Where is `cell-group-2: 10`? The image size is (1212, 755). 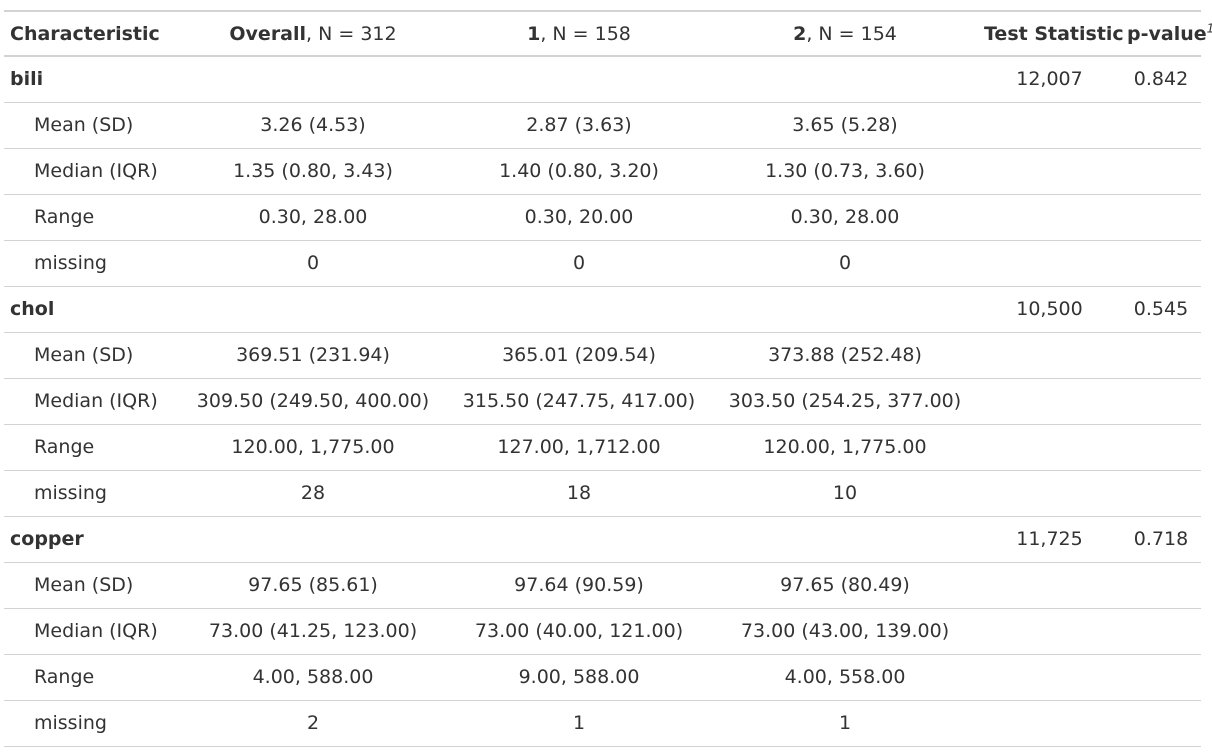 cell-group-2: 10 is located at coordinates (845, 493).